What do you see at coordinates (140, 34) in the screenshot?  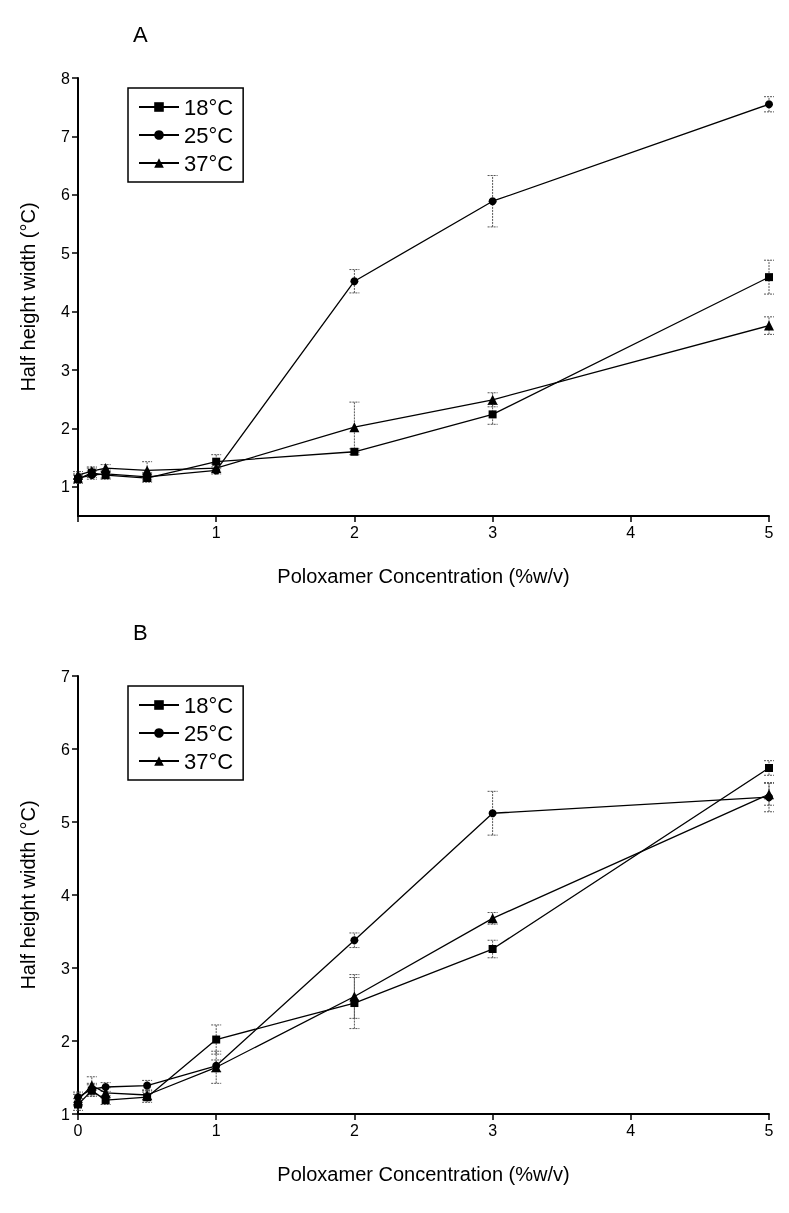 I see `chart-title: A` at bounding box center [140, 34].